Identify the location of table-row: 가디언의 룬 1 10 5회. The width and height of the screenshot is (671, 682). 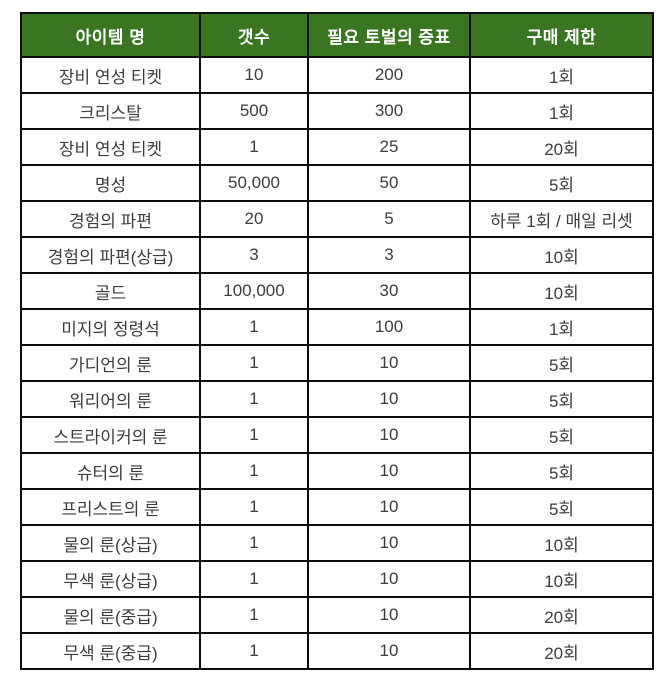
(337, 363).